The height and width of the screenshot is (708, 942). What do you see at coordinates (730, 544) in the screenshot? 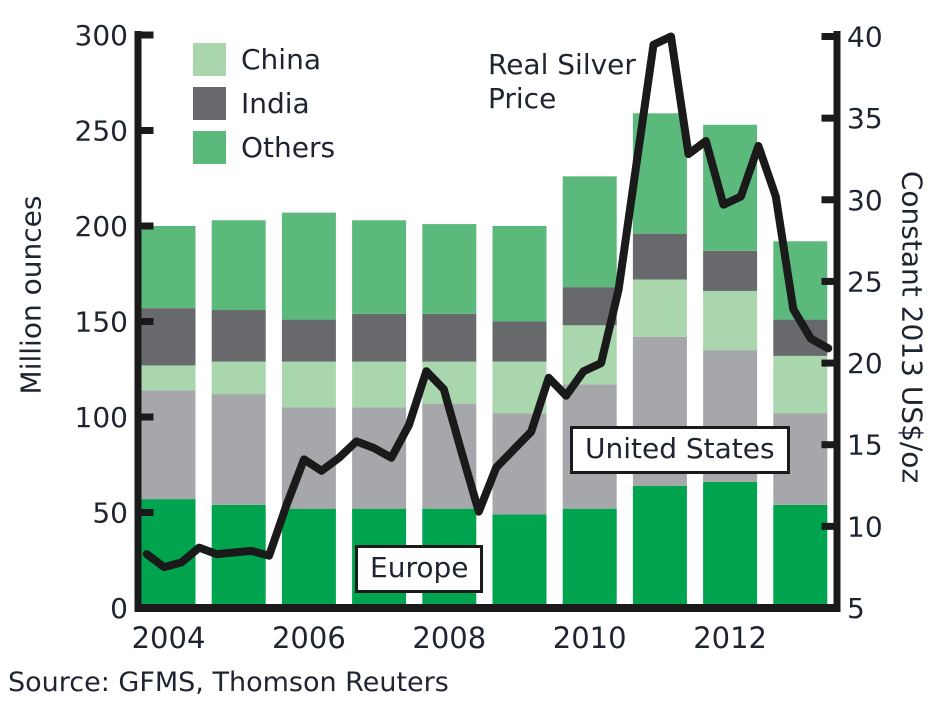
I see `bar-segment-2012-europe` at bounding box center [730, 544].